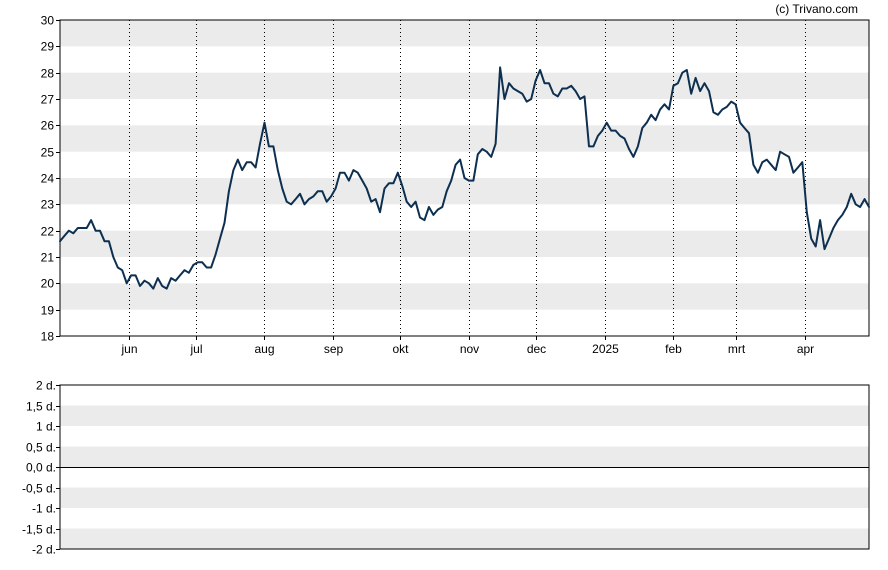  I want to click on month-tick-label: okt, so click(400, 349).